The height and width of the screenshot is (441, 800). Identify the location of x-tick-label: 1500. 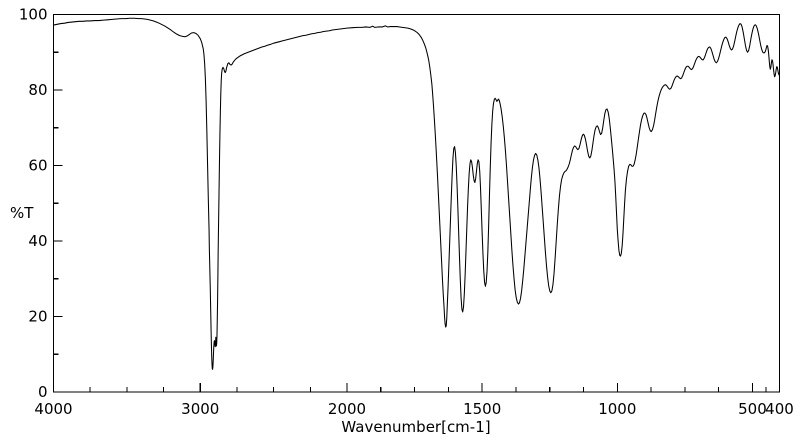
(482, 409).